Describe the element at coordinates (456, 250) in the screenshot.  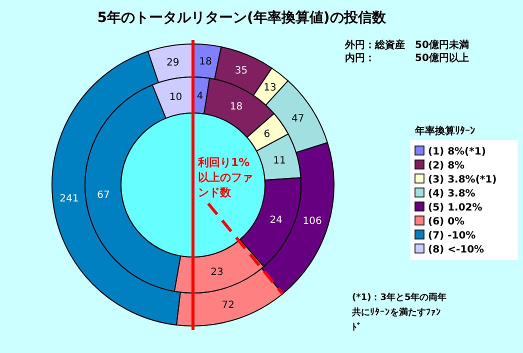
I see `legend-label: (8) <-10%` at that location.